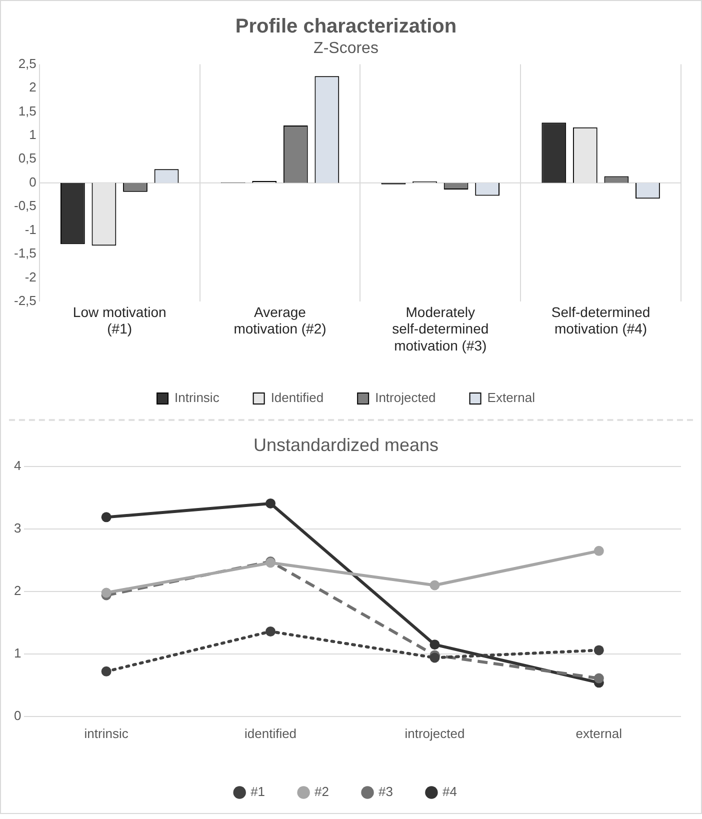  Describe the element at coordinates (322, 792) in the screenshot. I see `legend-label: #2` at that location.